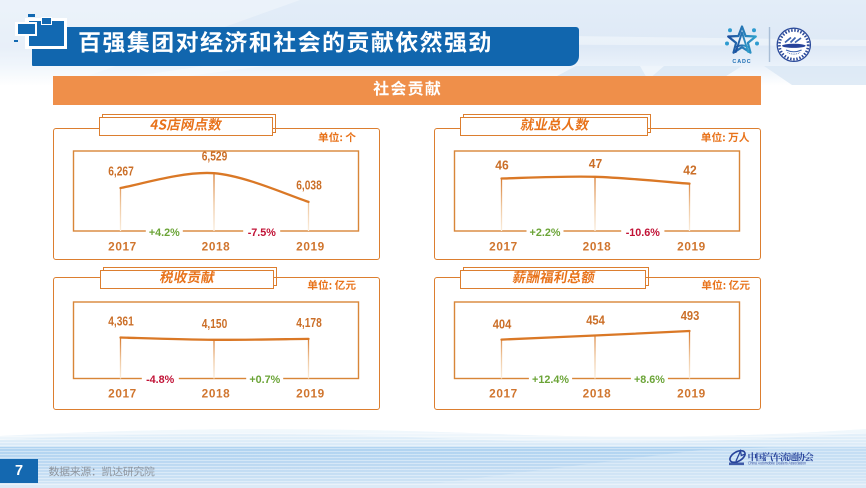 The height and width of the screenshot is (488, 866). What do you see at coordinates (595, 320) in the screenshot?
I see `svg-text: 454` at bounding box center [595, 320].